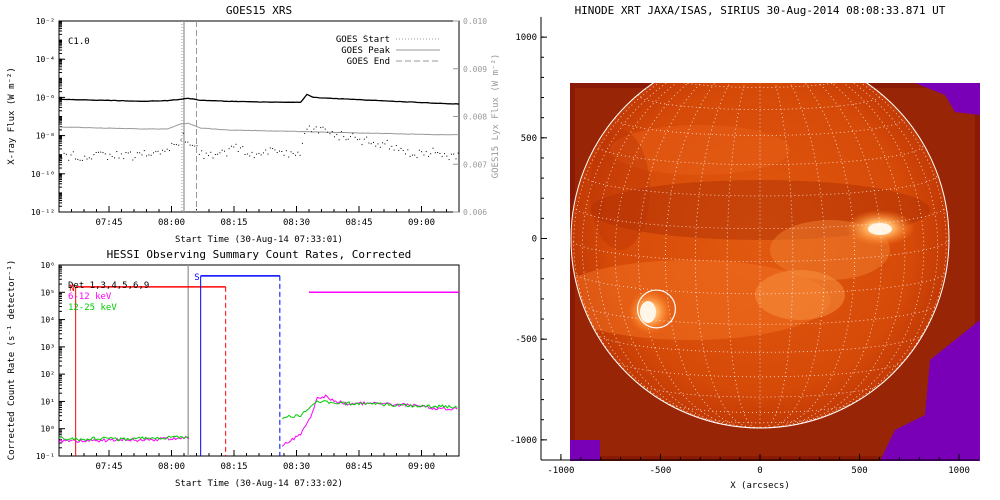 The image size is (1000, 500). I want to click on goes-series, so click(259, 127).